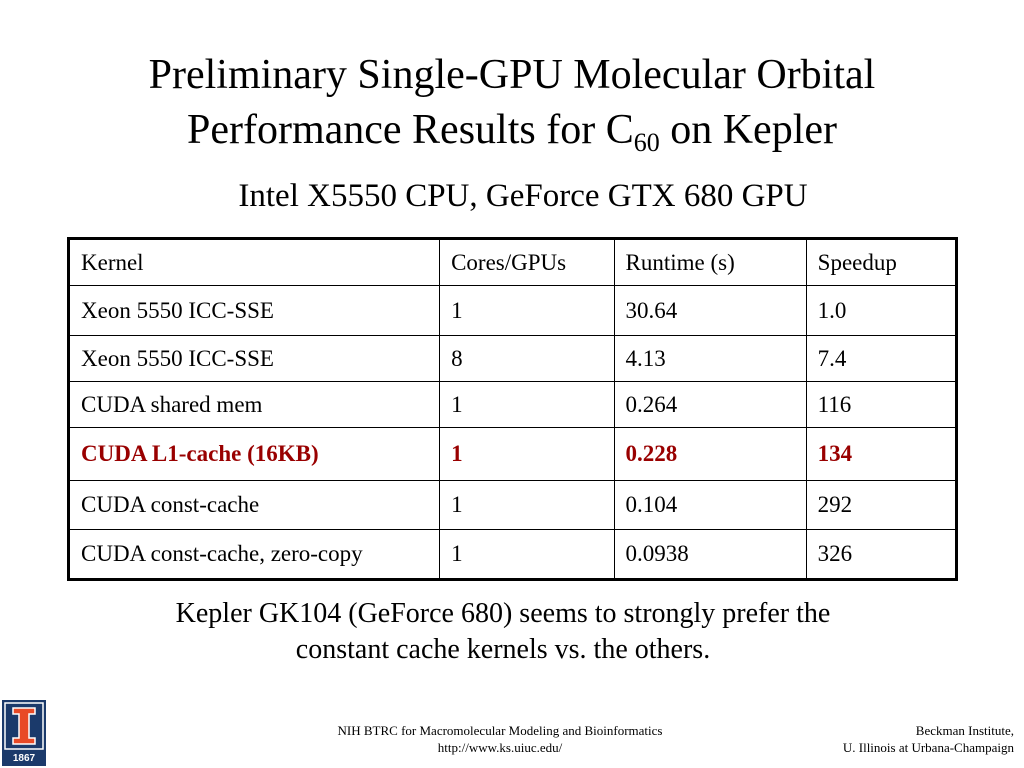  I want to click on cell-speedup: 292, so click(881, 505).